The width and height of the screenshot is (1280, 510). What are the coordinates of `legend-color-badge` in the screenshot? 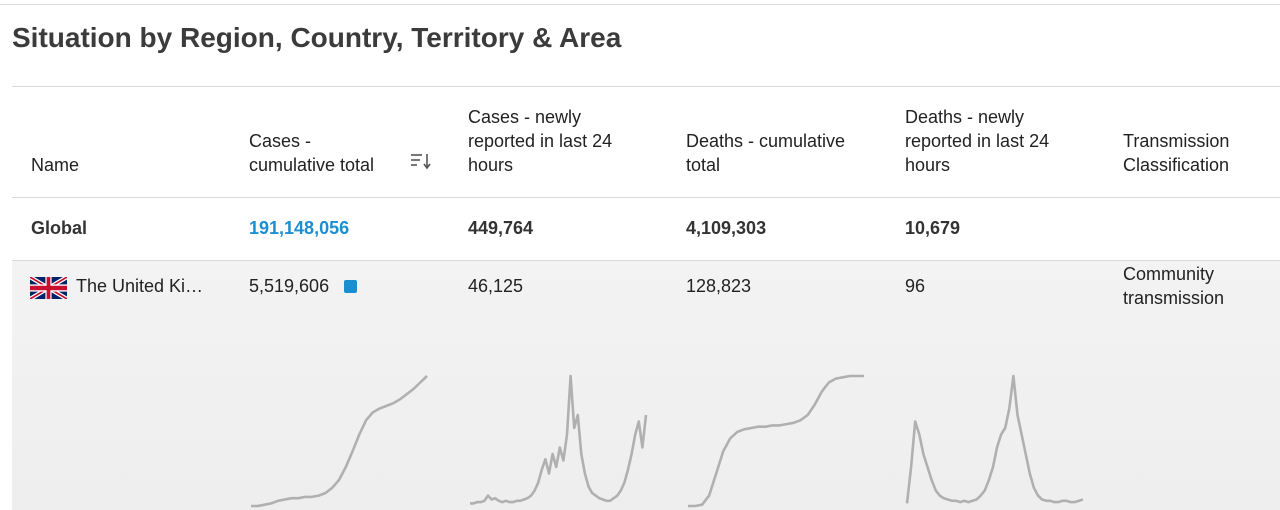 It's located at (350, 286).